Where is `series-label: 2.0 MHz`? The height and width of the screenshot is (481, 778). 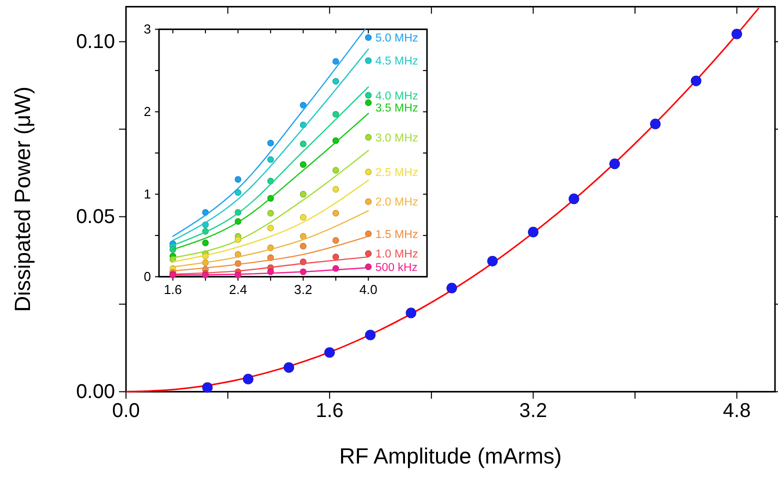
series-label: 2.0 MHz is located at coordinates (396, 202).